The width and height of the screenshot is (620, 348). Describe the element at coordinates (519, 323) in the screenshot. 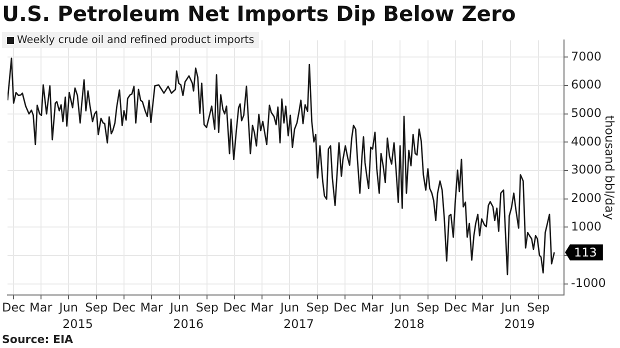

I see `x2-tick-label: 2019` at that location.